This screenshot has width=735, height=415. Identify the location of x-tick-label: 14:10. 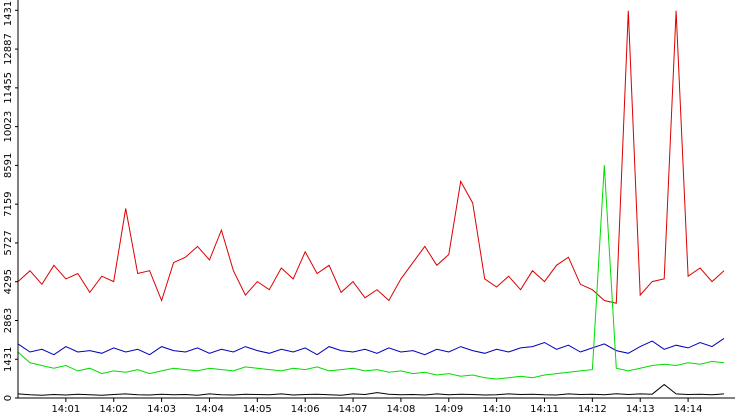
(496, 409).